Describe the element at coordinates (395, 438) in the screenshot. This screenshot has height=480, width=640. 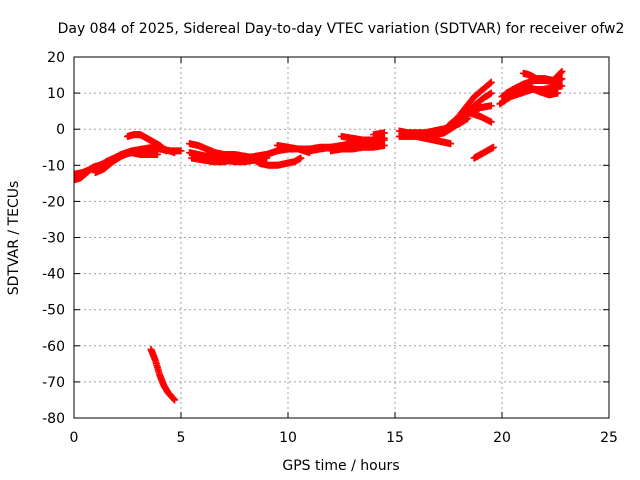
I see `x-tick-label: 15` at that location.